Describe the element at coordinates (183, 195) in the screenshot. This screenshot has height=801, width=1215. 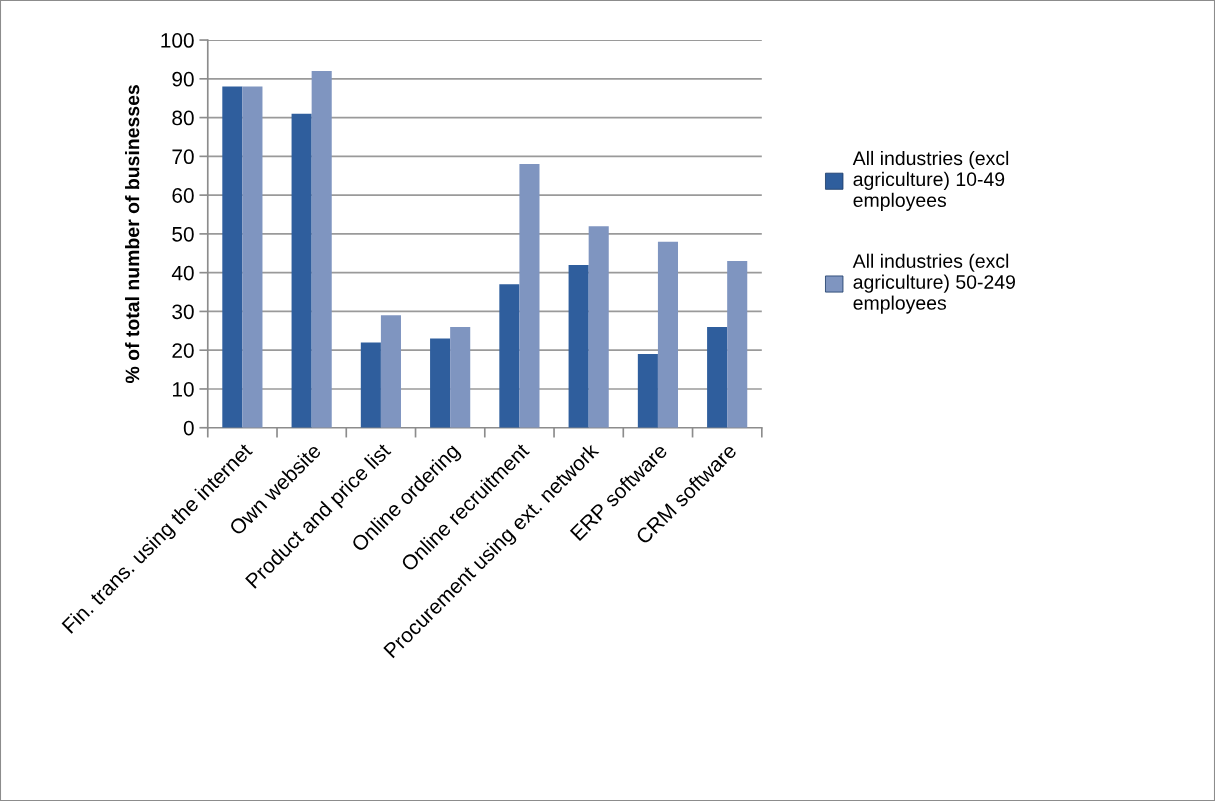
I see `y-tick-label: 60` at that location.